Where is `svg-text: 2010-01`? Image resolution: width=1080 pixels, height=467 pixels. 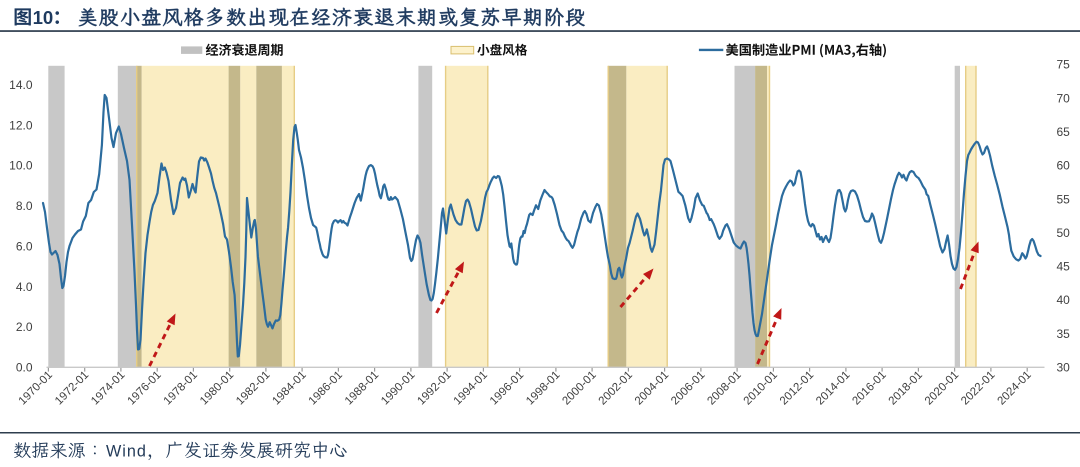
svg-text: 2010-01 is located at coordinates (761, 388).